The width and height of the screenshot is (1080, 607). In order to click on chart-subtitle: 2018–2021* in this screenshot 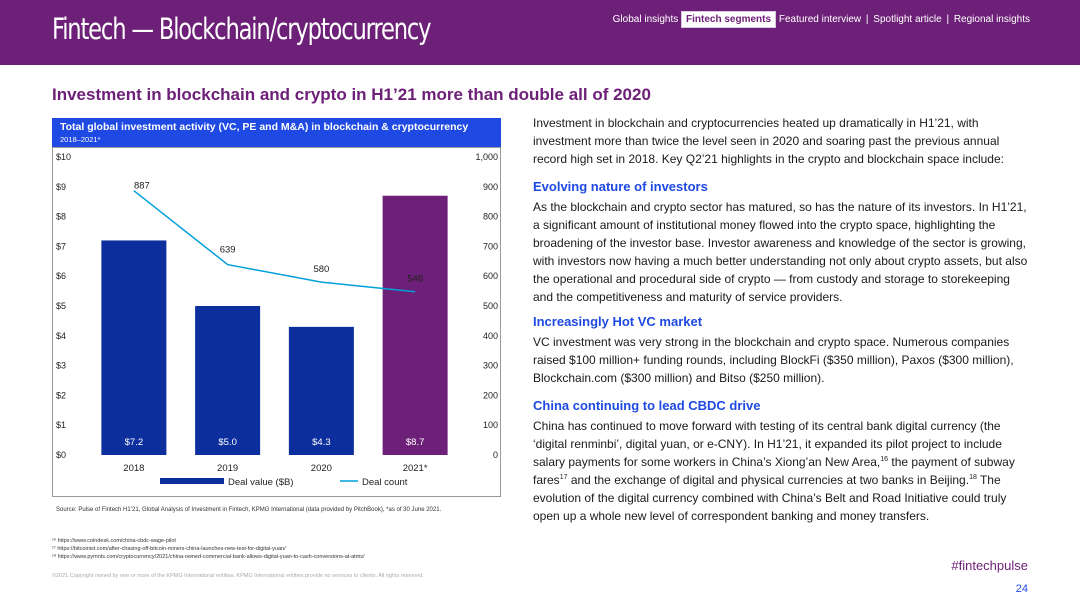, I will do `click(80, 139)`.